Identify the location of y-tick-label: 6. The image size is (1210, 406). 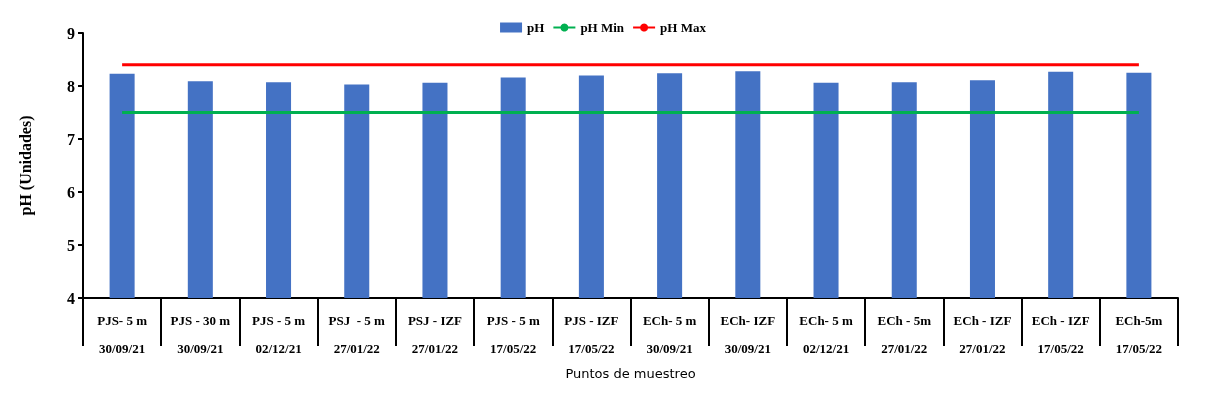
(71, 192).